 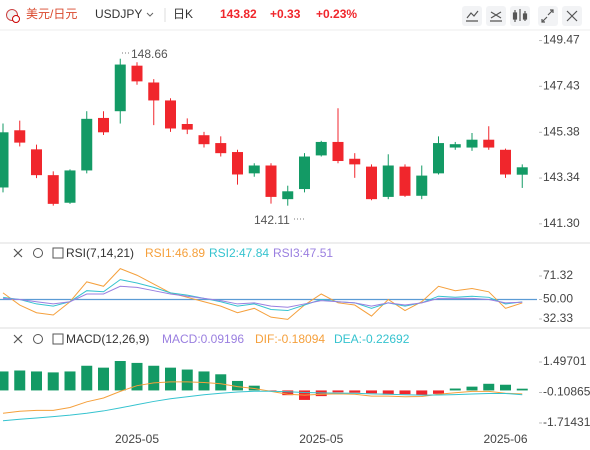 I want to click on fullscreen-button, so click(x=548, y=16).